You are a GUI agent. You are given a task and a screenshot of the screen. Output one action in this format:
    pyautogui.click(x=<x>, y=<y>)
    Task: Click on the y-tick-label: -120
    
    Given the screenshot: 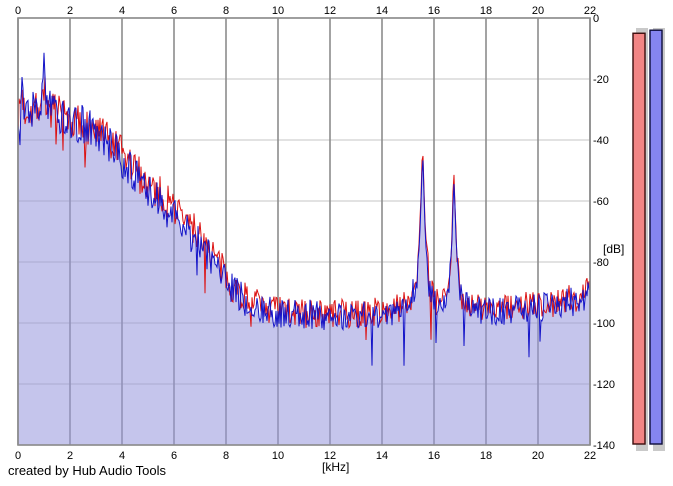 What is the action you would take?
    pyautogui.click(x=604, y=385)
    